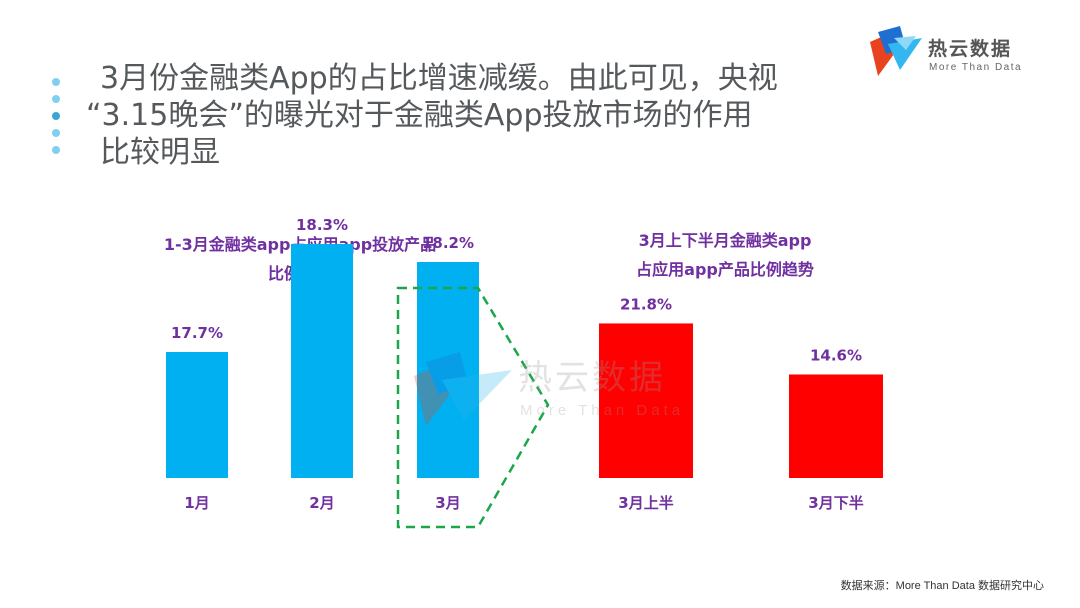 The image size is (1080, 608). I want to click on chart2-category-label: 3月下半, so click(835, 503).